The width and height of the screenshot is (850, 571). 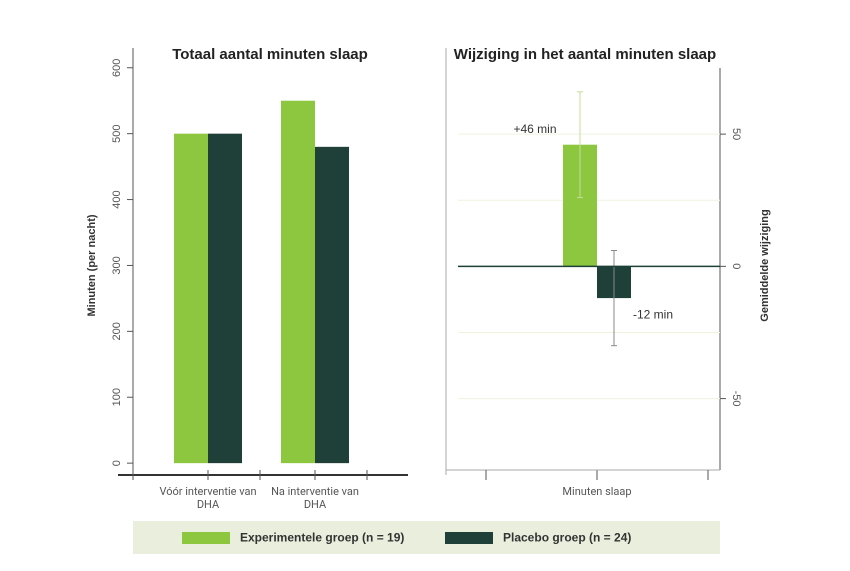 I want to click on y-tick-label: -50, so click(x=736, y=399).